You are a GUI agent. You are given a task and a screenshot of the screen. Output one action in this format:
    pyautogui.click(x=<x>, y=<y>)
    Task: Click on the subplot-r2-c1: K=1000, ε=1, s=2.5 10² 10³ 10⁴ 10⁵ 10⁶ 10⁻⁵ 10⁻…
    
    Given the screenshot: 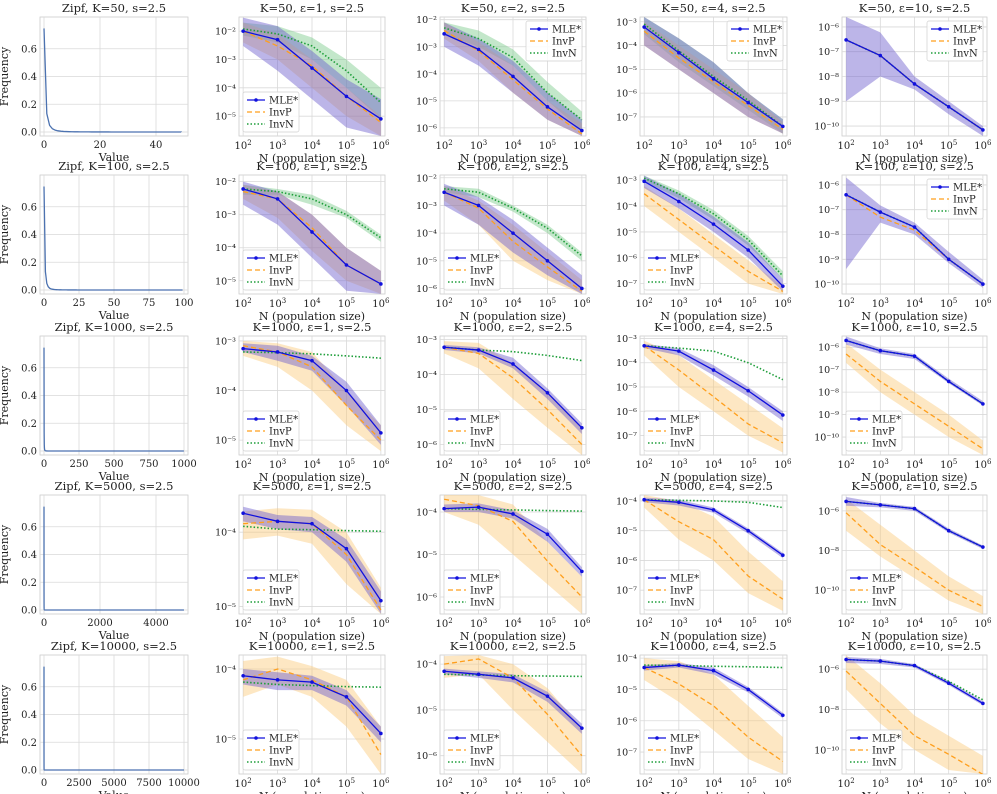 What is the action you would take?
    pyautogui.click(x=302, y=402)
    